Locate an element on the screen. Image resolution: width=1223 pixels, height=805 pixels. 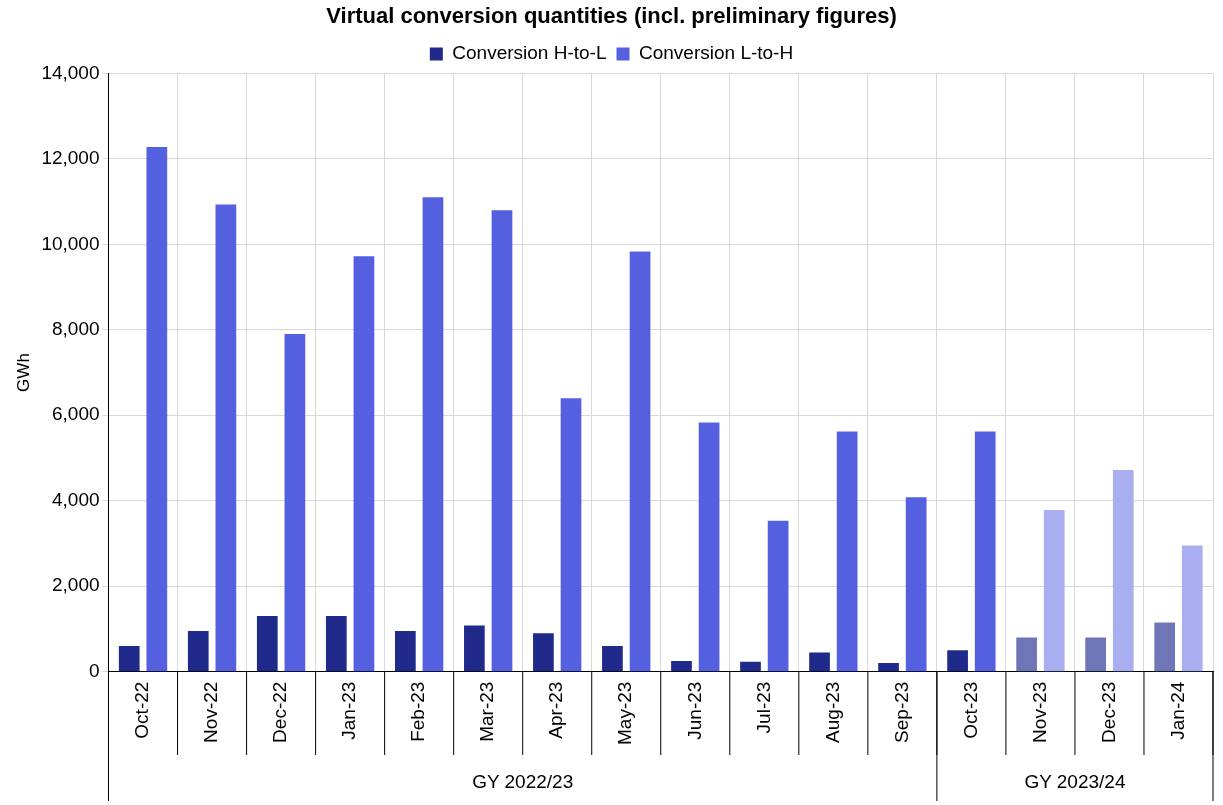
x-tick-label: Aug-23 is located at coordinates (832, 712).